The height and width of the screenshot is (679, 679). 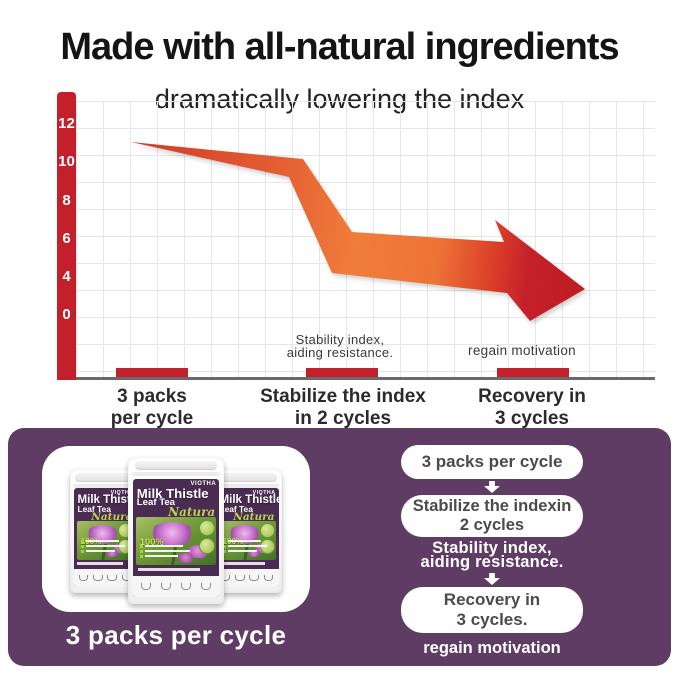 I want to click on x-axis-line, so click(x=356, y=378).